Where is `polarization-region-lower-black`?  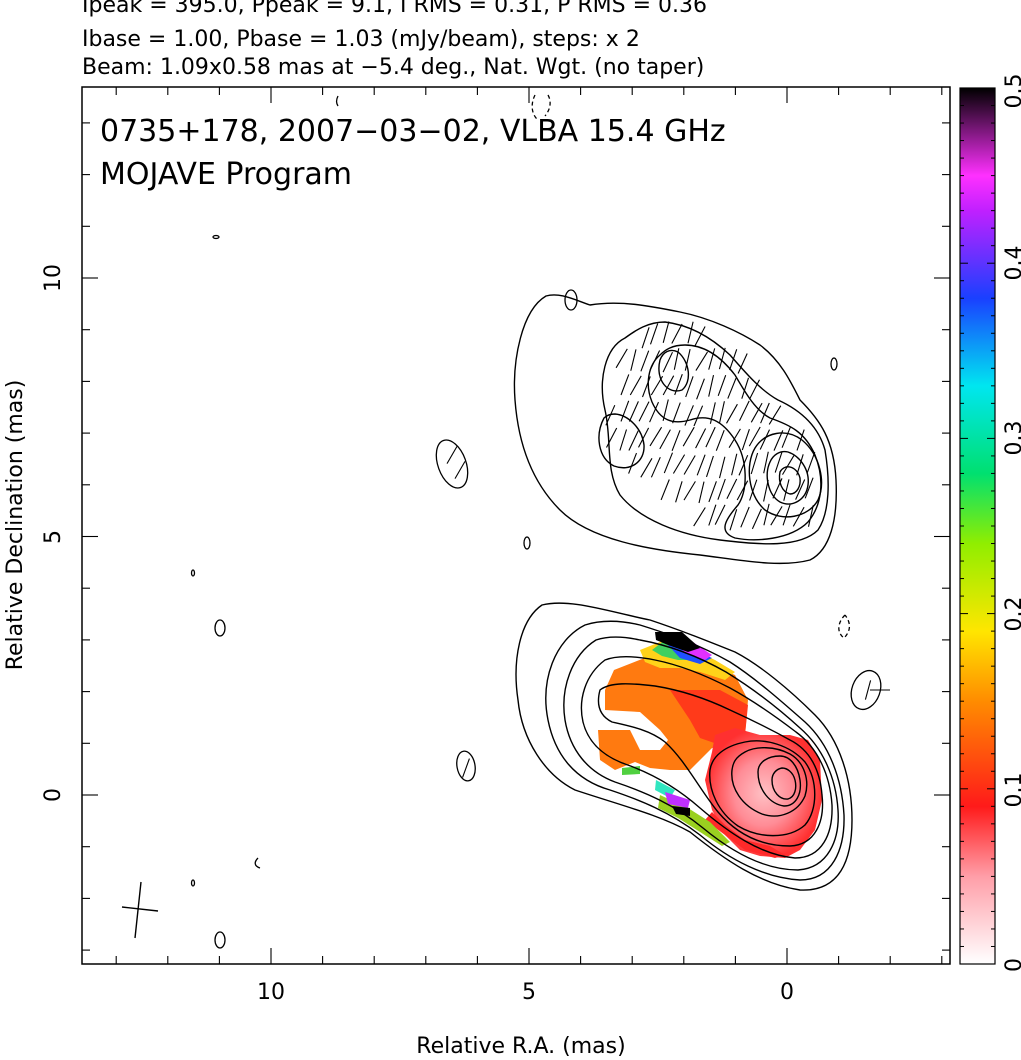 polarization-region-lower-black is located at coordinates (681, 811).